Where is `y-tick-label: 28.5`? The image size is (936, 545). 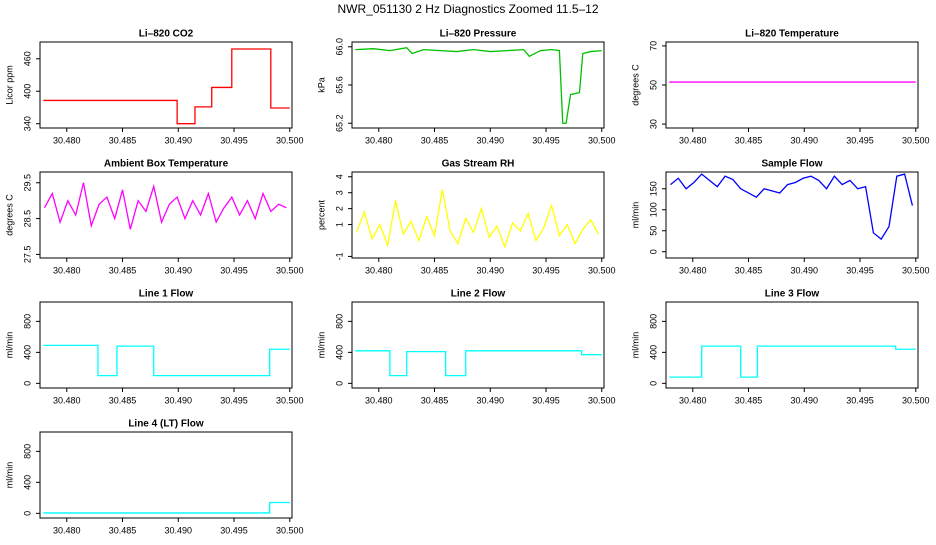
y-tick-label: 28.5 is located at coordinates (27, 219).